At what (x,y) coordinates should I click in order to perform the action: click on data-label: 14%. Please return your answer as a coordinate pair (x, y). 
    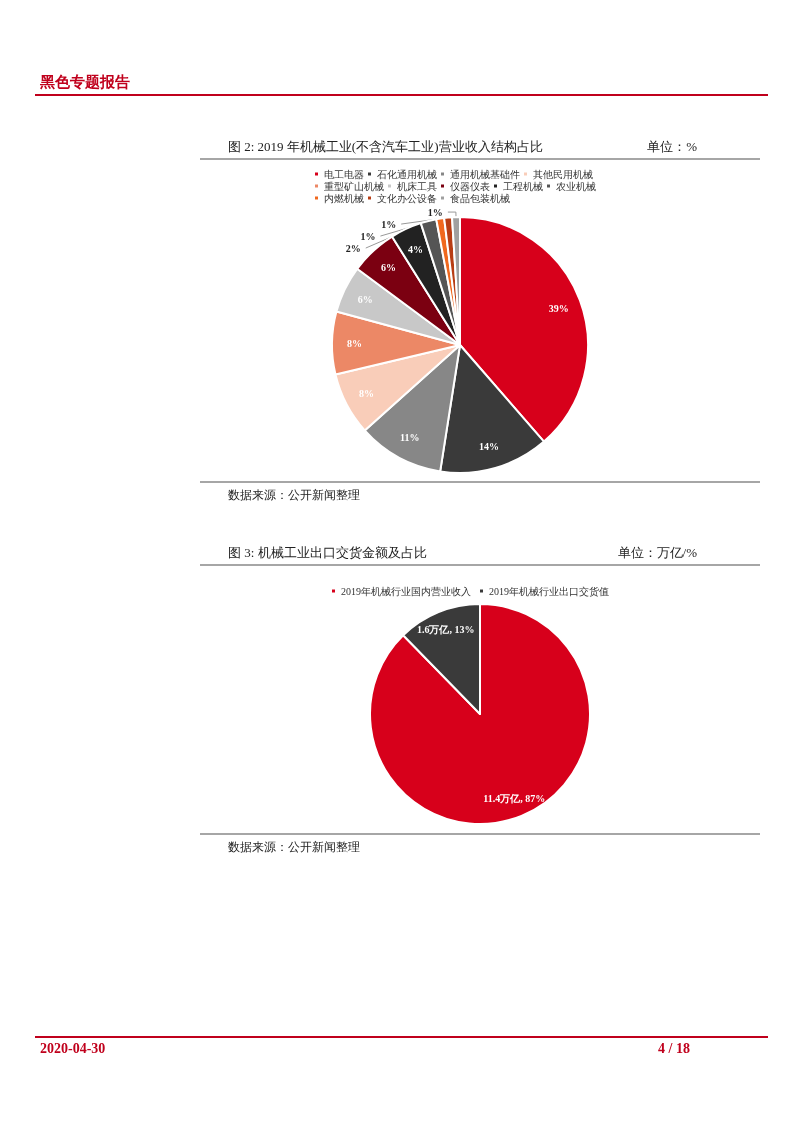
    Looking at the image, I should click on (489, 446).